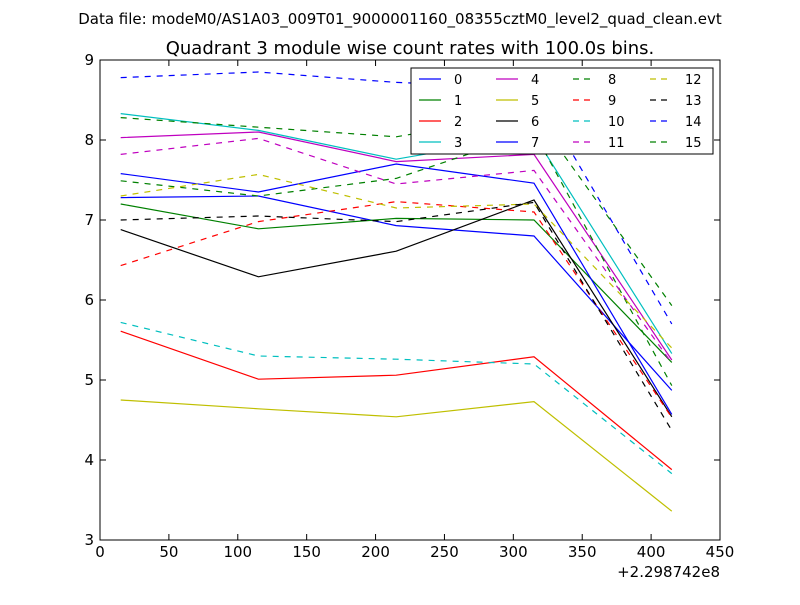 The width and height of the screenshot is (800, 605). What do you see at coordinates (444, 552) in the screenshot?
I see `x-tick-label: 250` at bounding box center [444, 552].